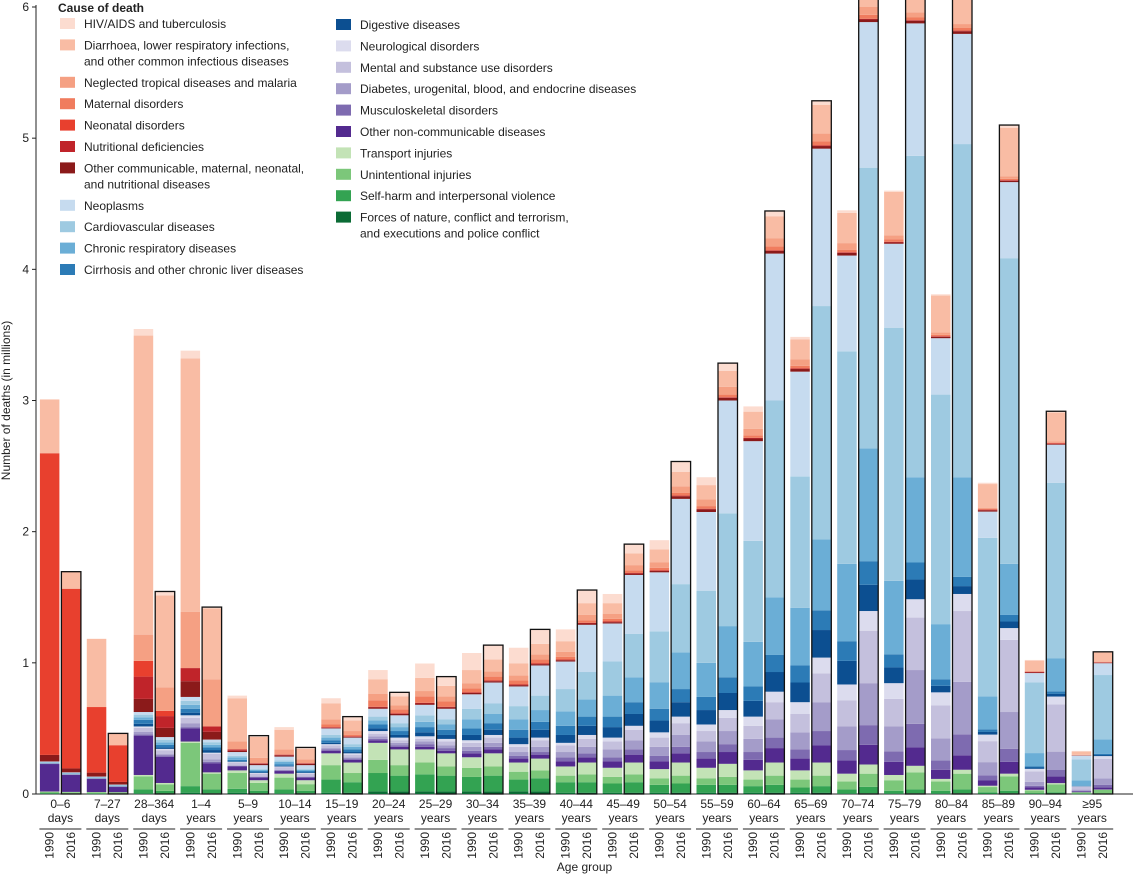 The height and width of the screenshot is (879, 1134). What do you see at coordinates (343, 45) in the screenshot?
I see `legend-swatch` at bounding box center [343, 45].